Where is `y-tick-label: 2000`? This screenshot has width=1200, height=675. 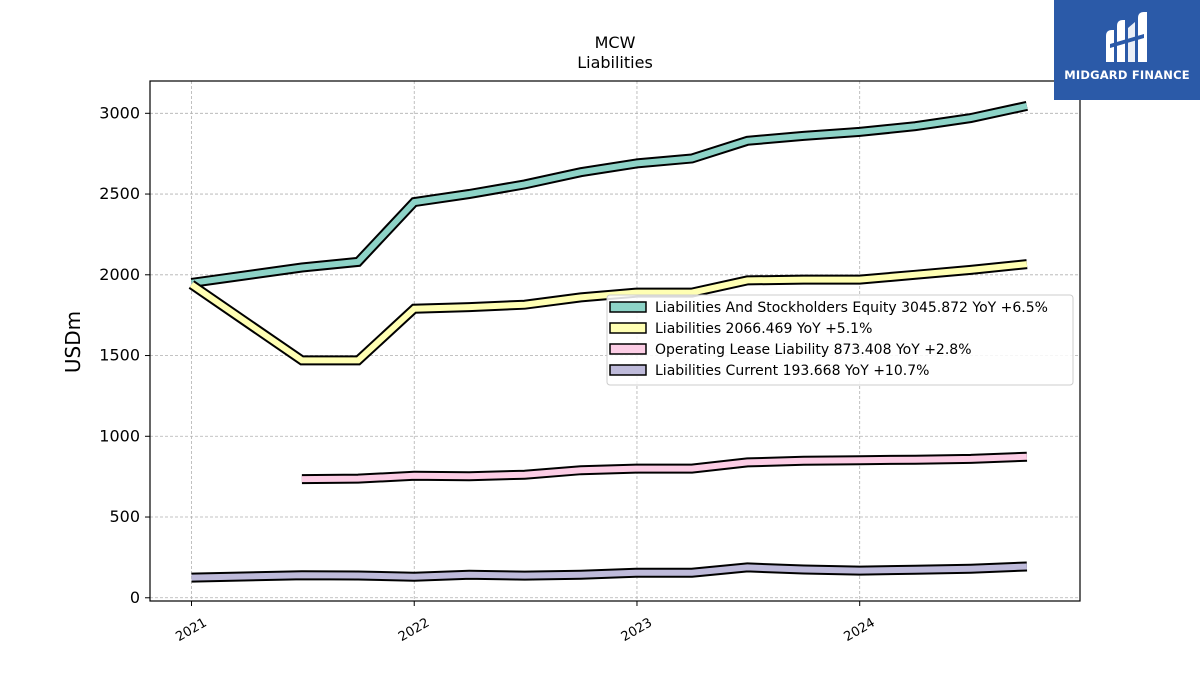 y-tick-label: 2000 is located at coordinates (119, 274).